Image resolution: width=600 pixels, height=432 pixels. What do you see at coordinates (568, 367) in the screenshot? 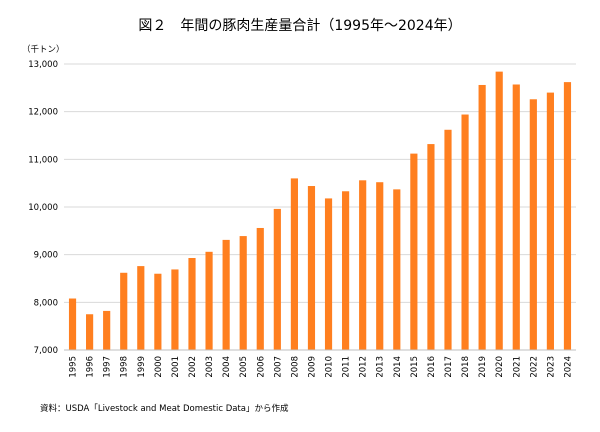
I see `x-tick-label: 2024` at bounding box center [568, 367].